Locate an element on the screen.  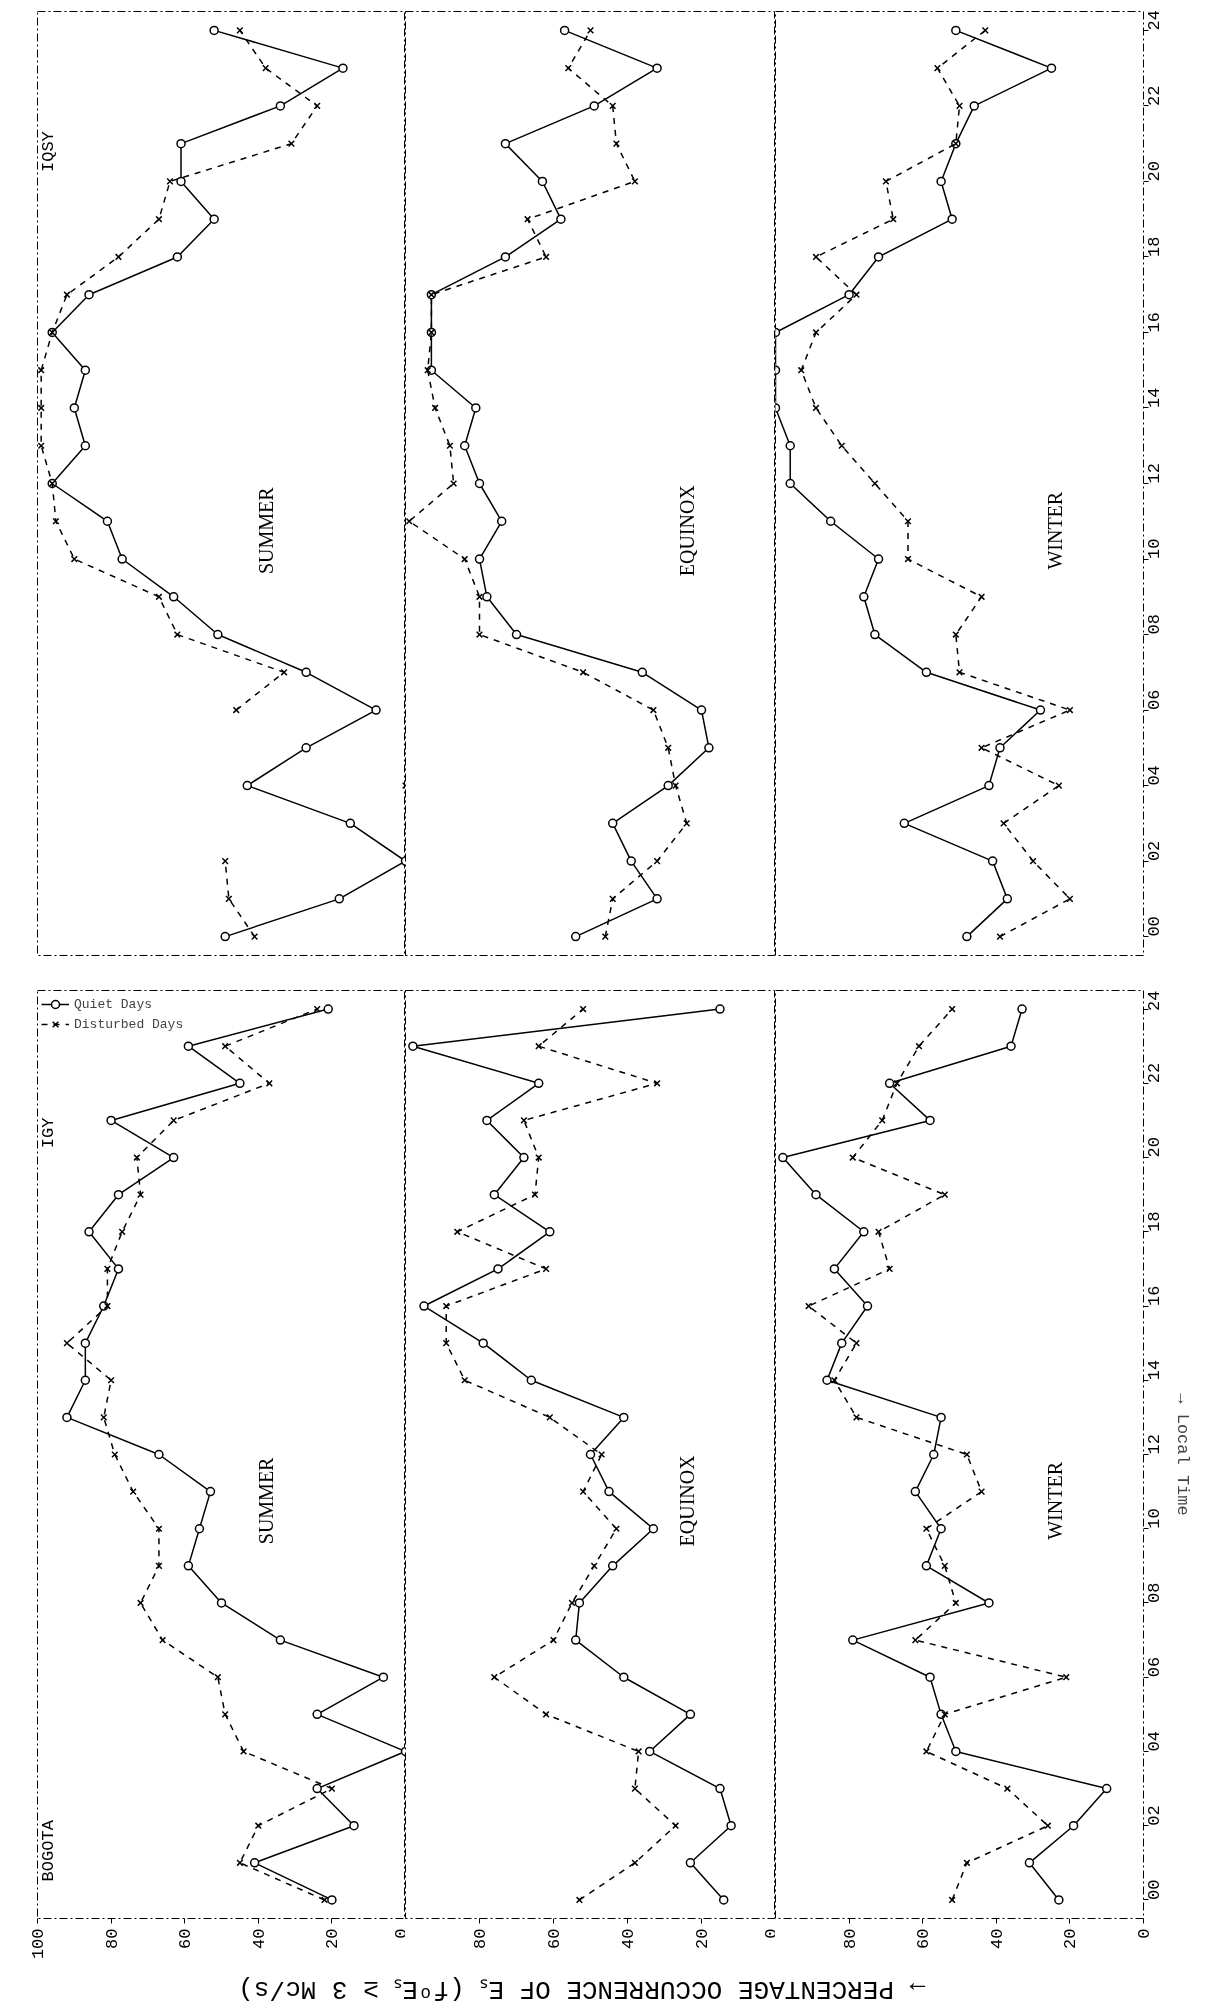
y-axis-title: → Local Time is located at coordinates (1182, 1454).